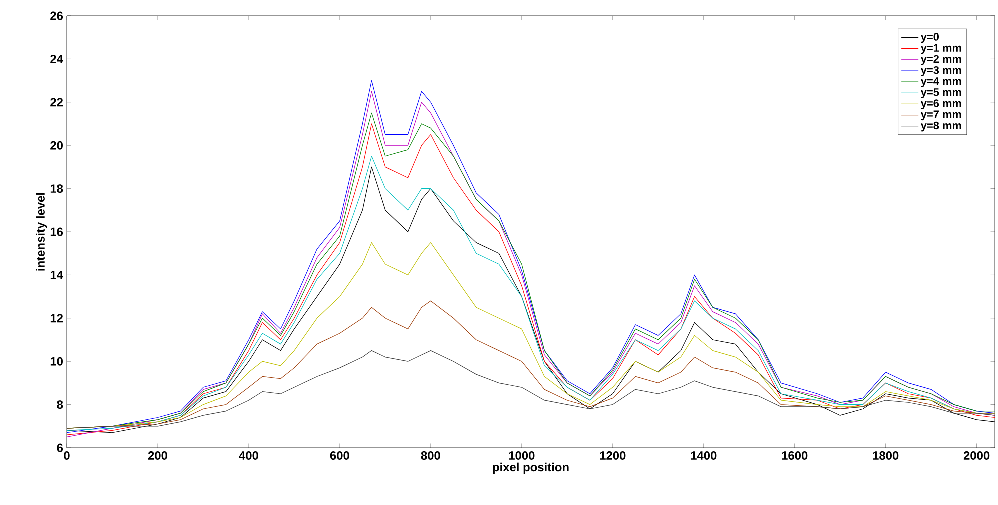  What do you see at coordinates (56, 102) in the screenshot?
I see `y-tick-label: 22` at bounding box center [56, 102].